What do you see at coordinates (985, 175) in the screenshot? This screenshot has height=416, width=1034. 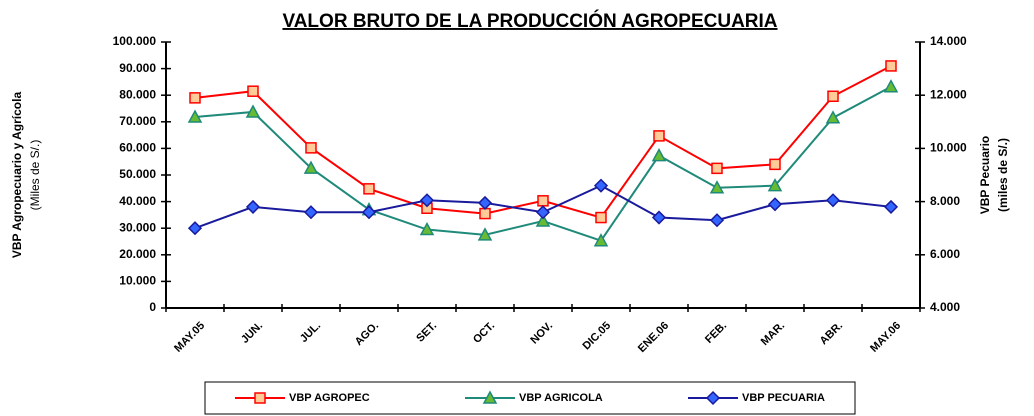 I see `y2-axis-title: VBP Pecuario` at bounding box center [985, 175].